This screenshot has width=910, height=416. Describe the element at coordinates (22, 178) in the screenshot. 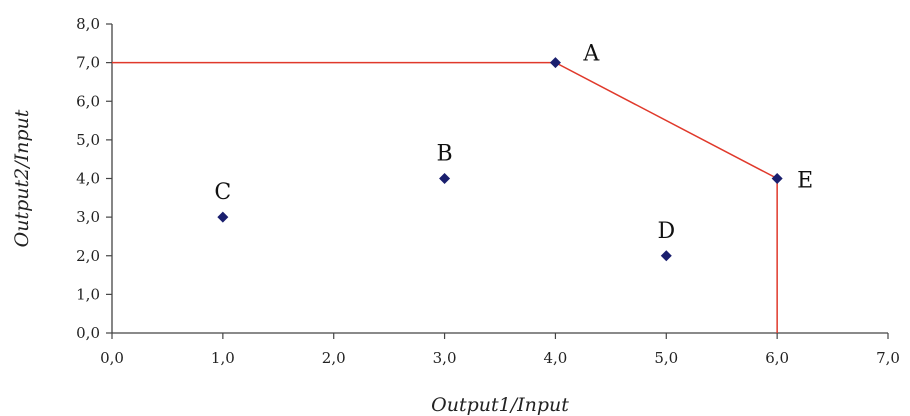

I see `y-axis-title: Output2/Input` at that location.